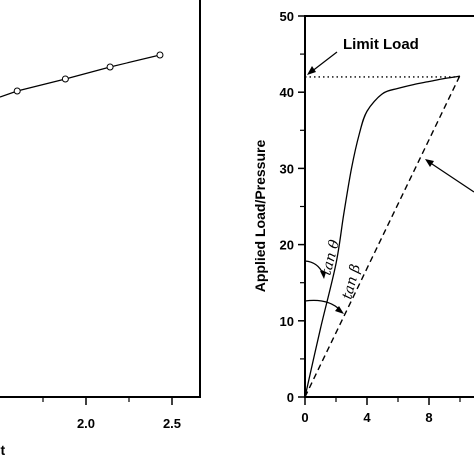 The image size is (474, 474). Describe the element at coordinates (287, 92) in the screenshot. I see `right-y-tick-label: 40` at that location.